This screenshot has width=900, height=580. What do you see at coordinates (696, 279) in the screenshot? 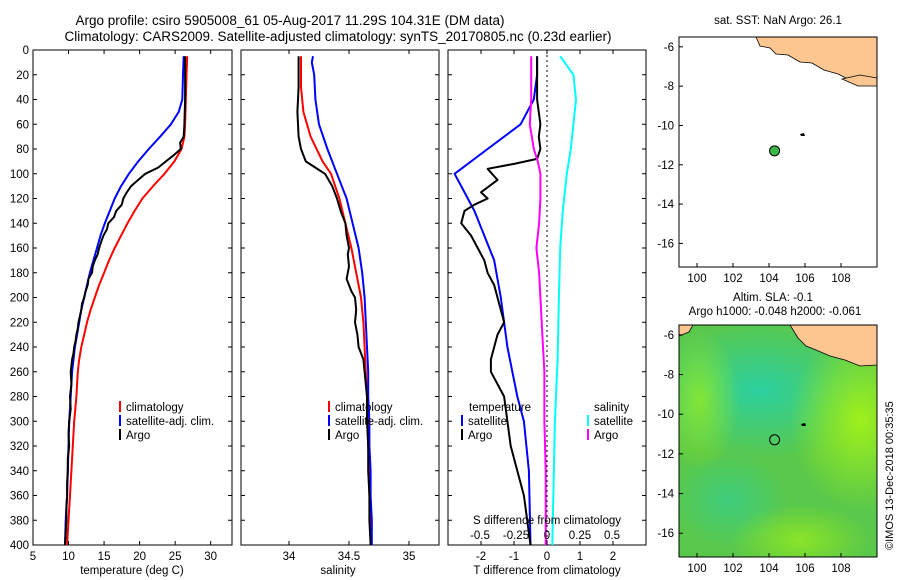
I see `sst_map-lon-tick-label: 100` at bounding box center [696, 279].